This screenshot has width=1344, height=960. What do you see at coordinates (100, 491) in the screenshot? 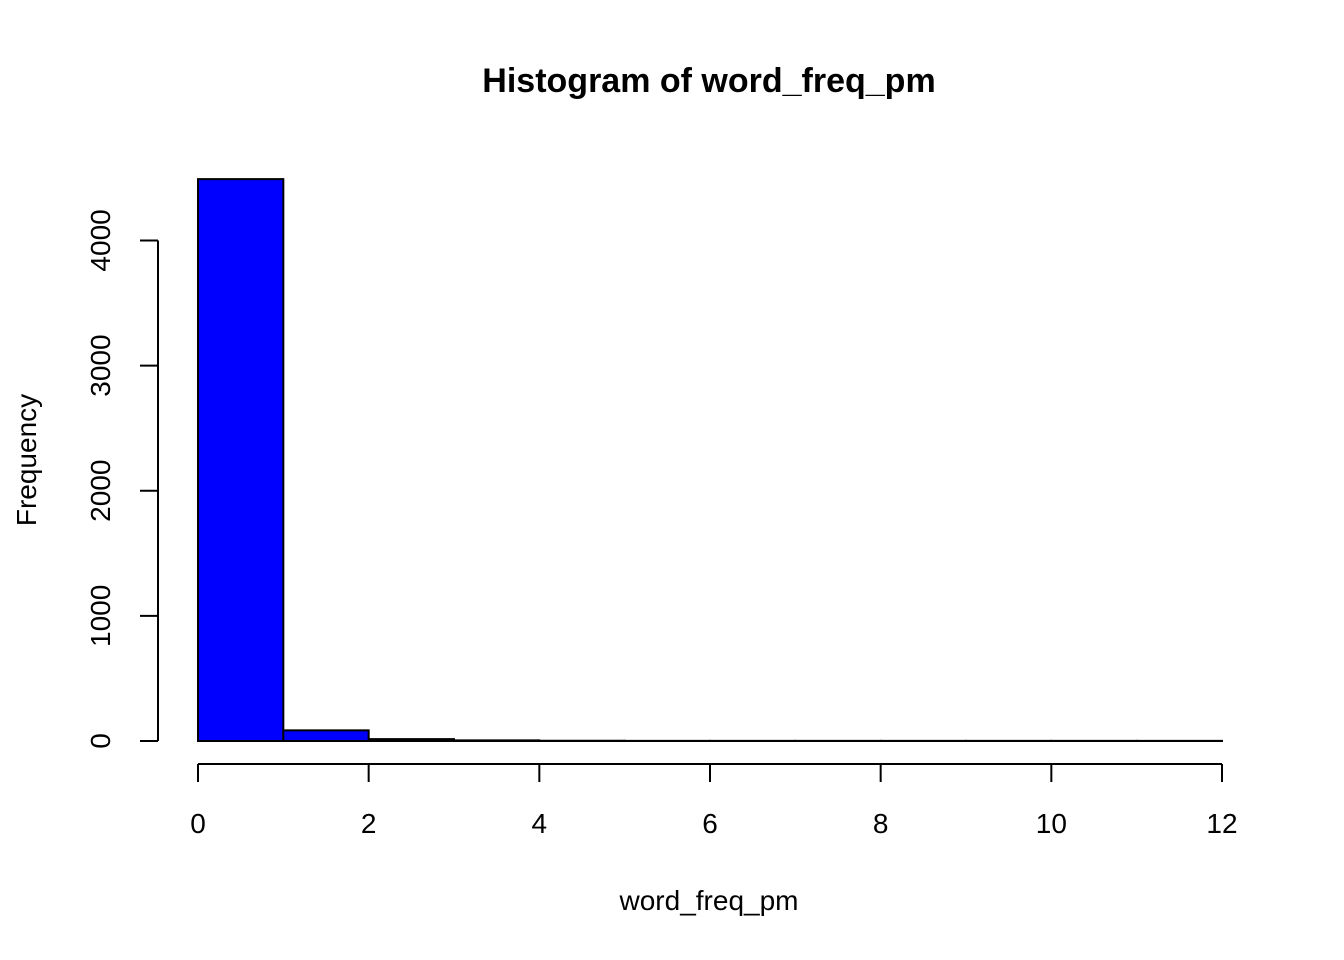
I see `y-tick-label: 2000` at bounding box center [100, 491].